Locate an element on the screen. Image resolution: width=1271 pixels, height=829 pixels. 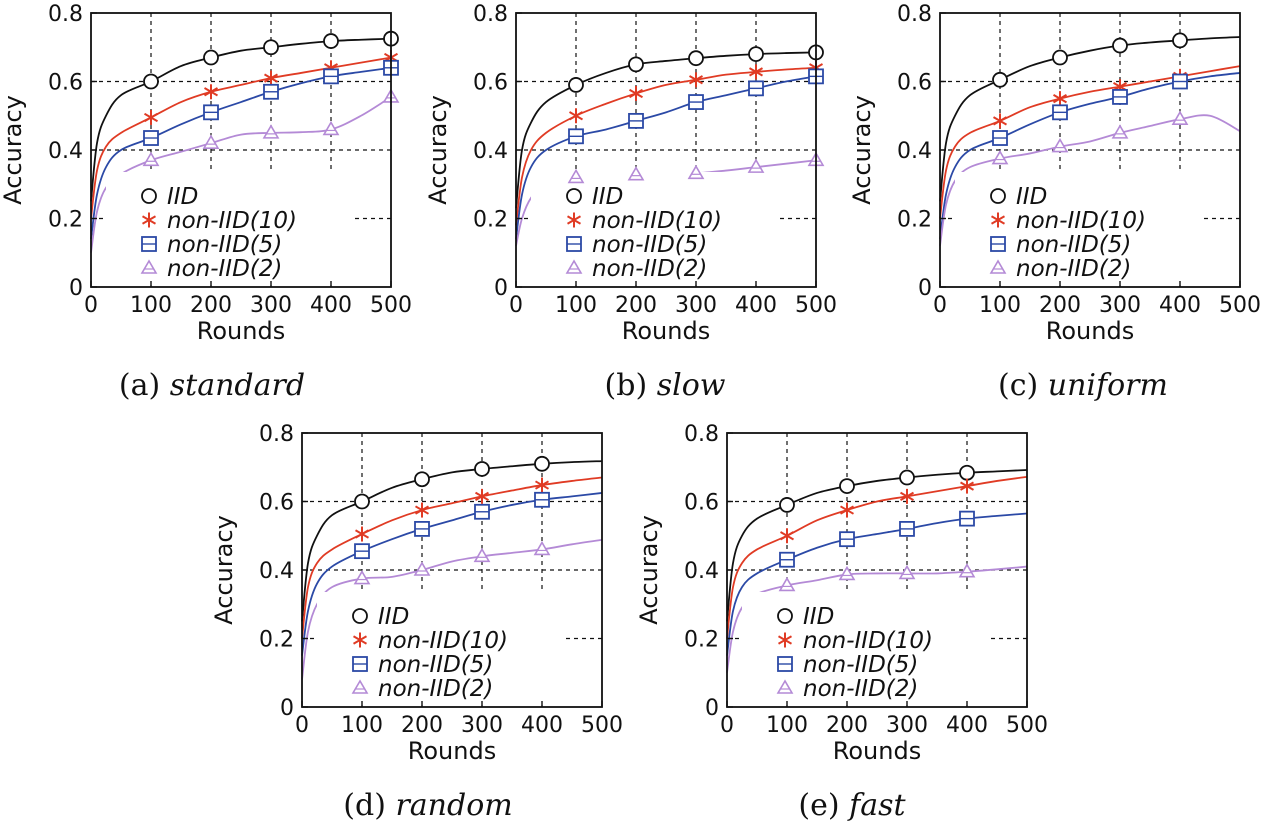
panel-caption: (b) slow is located at coordinates (665, 385).